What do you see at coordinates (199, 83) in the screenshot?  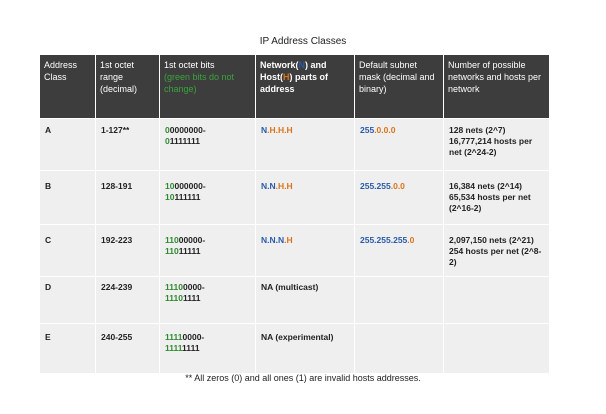 I see `header-bits-note: (green bits do not change)` at bounding box center [199, 83].